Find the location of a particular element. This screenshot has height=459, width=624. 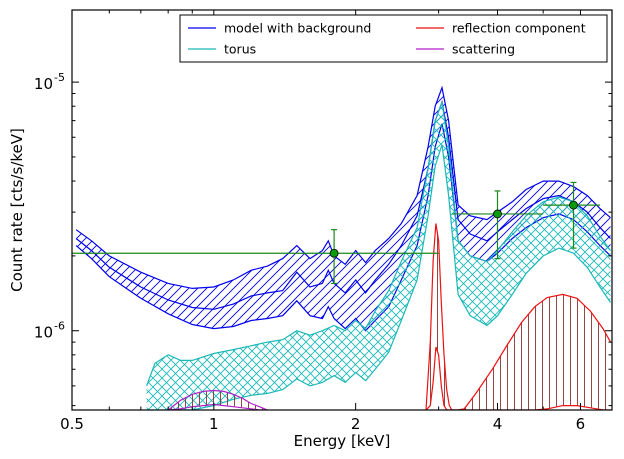

legend-entry-scattering: scattering is located at coordinates (465, 49).